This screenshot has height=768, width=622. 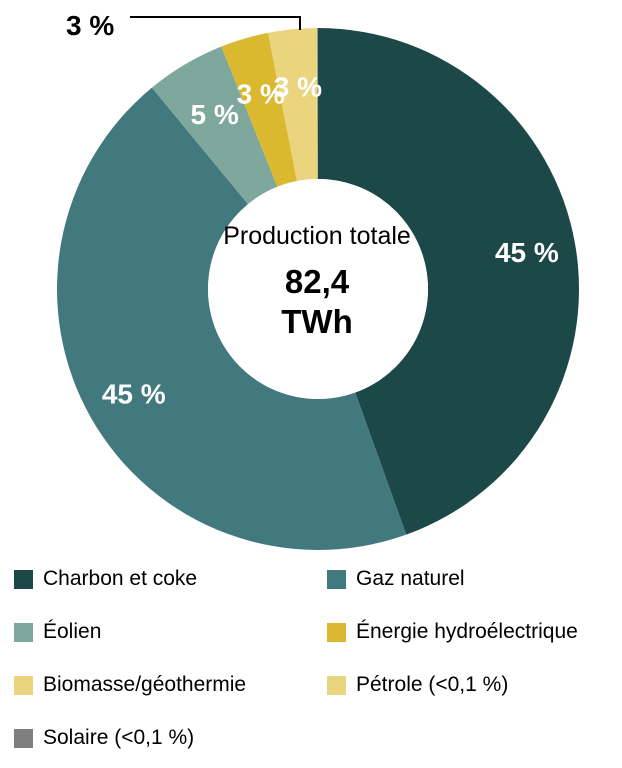 I want to click on slice-label-2: 5 %, so click(x=214, y=114).